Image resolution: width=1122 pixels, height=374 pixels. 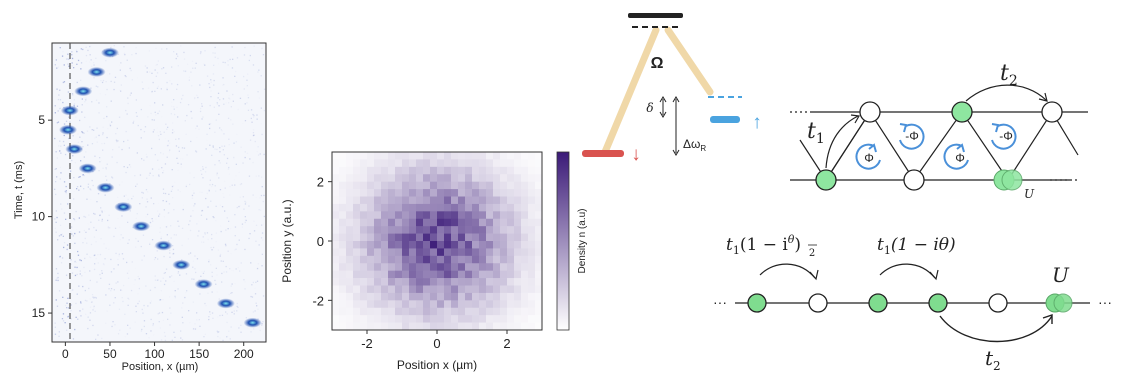 I want to click on panel-d-flux-1: Φ, so click(x=868, y=156).